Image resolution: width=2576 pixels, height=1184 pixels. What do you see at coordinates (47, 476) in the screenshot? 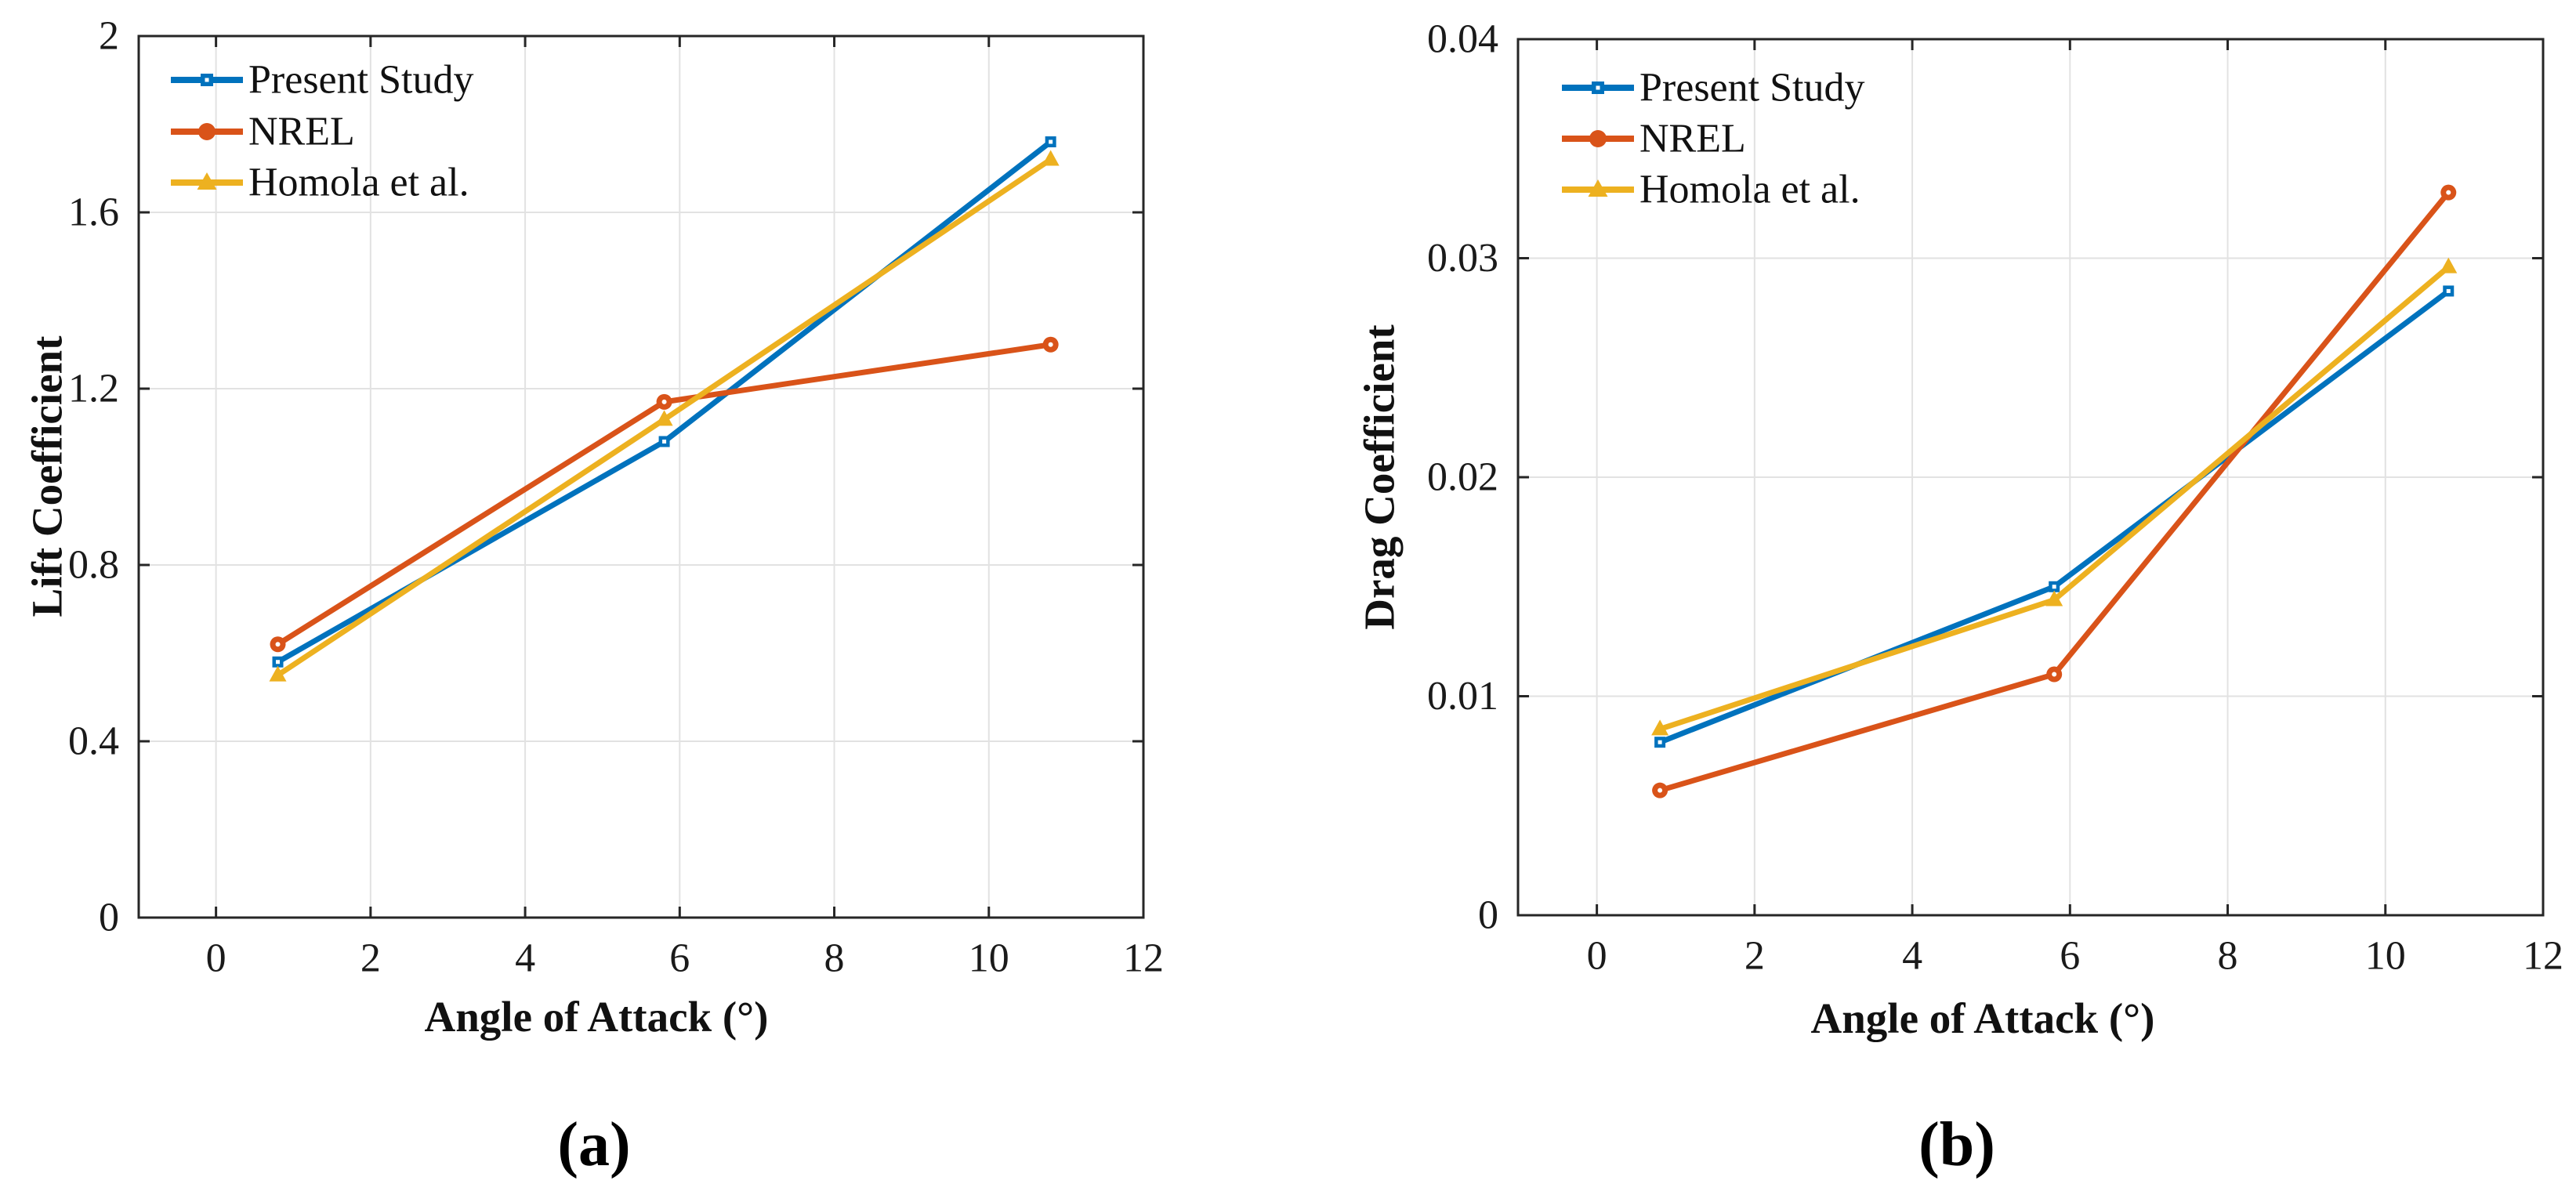
I see `lift-y-axis-label: Lift Coefficient` at bounding box center [47, 476].